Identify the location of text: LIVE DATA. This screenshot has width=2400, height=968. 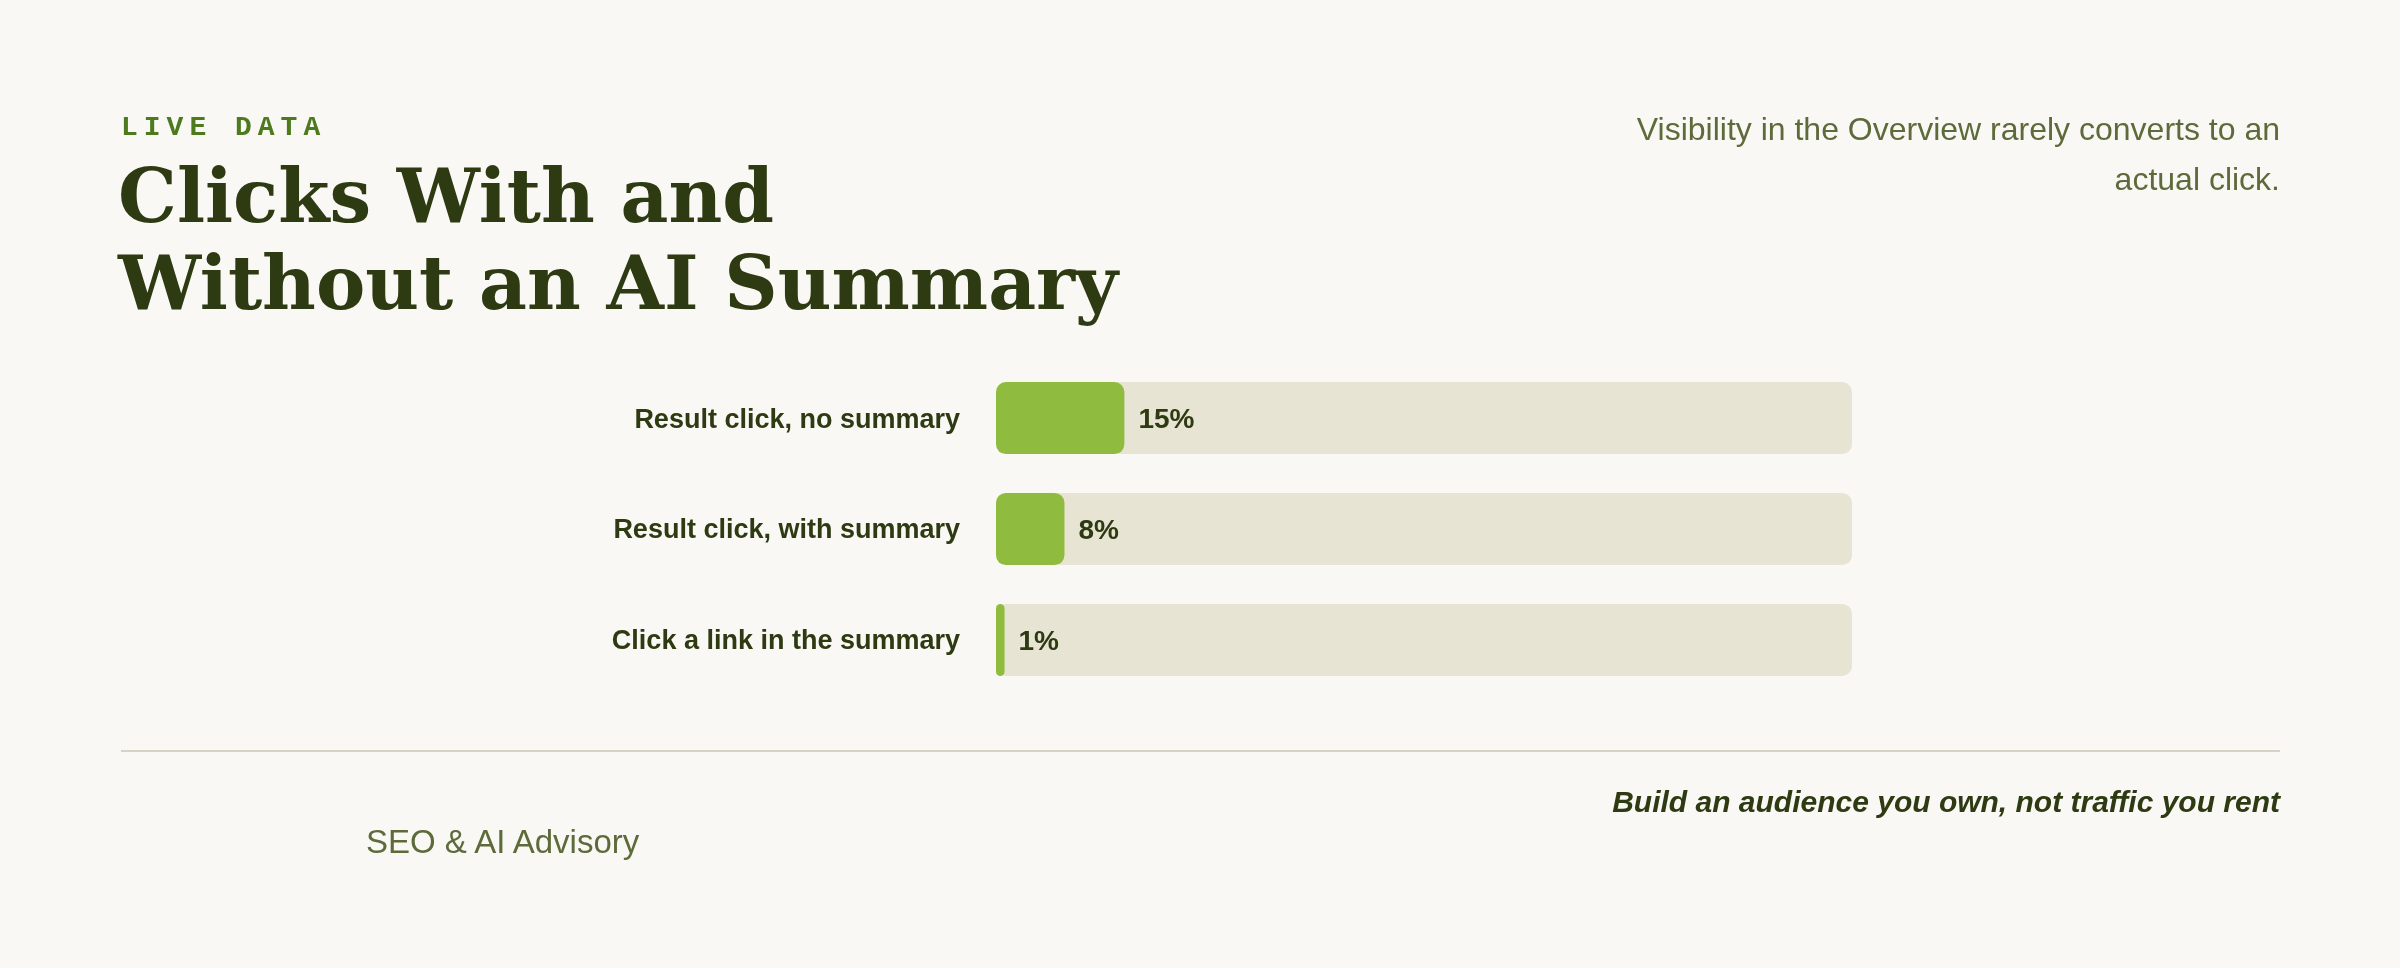
(224, 127).